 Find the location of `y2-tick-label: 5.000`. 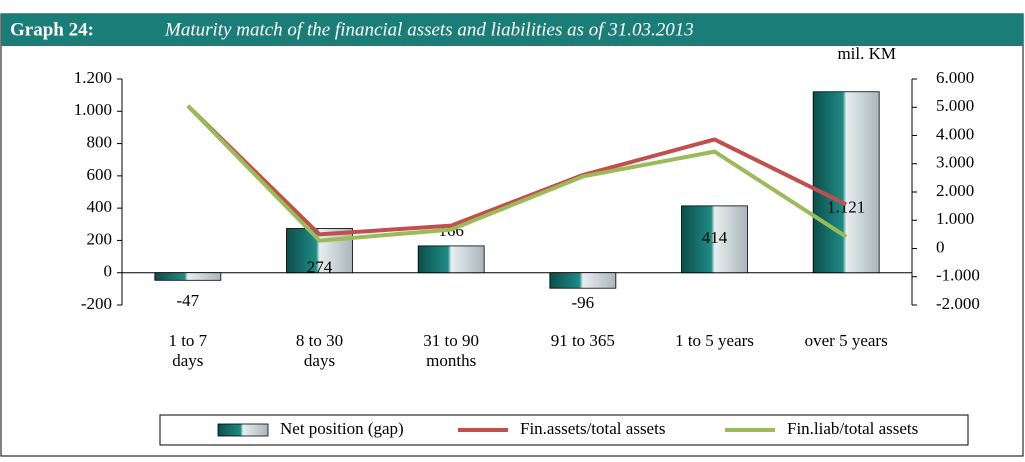

y2-tick-label: 5.000 is located at coordinates (955, 105).